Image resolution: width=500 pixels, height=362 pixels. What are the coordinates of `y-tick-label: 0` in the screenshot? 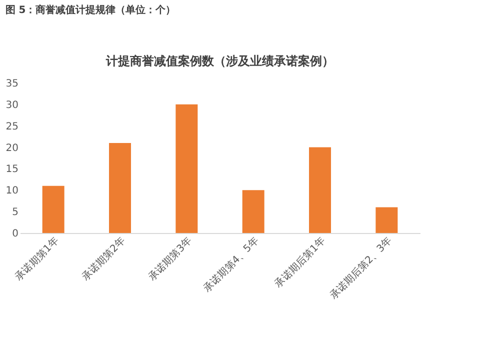 It's located at (15, 234).